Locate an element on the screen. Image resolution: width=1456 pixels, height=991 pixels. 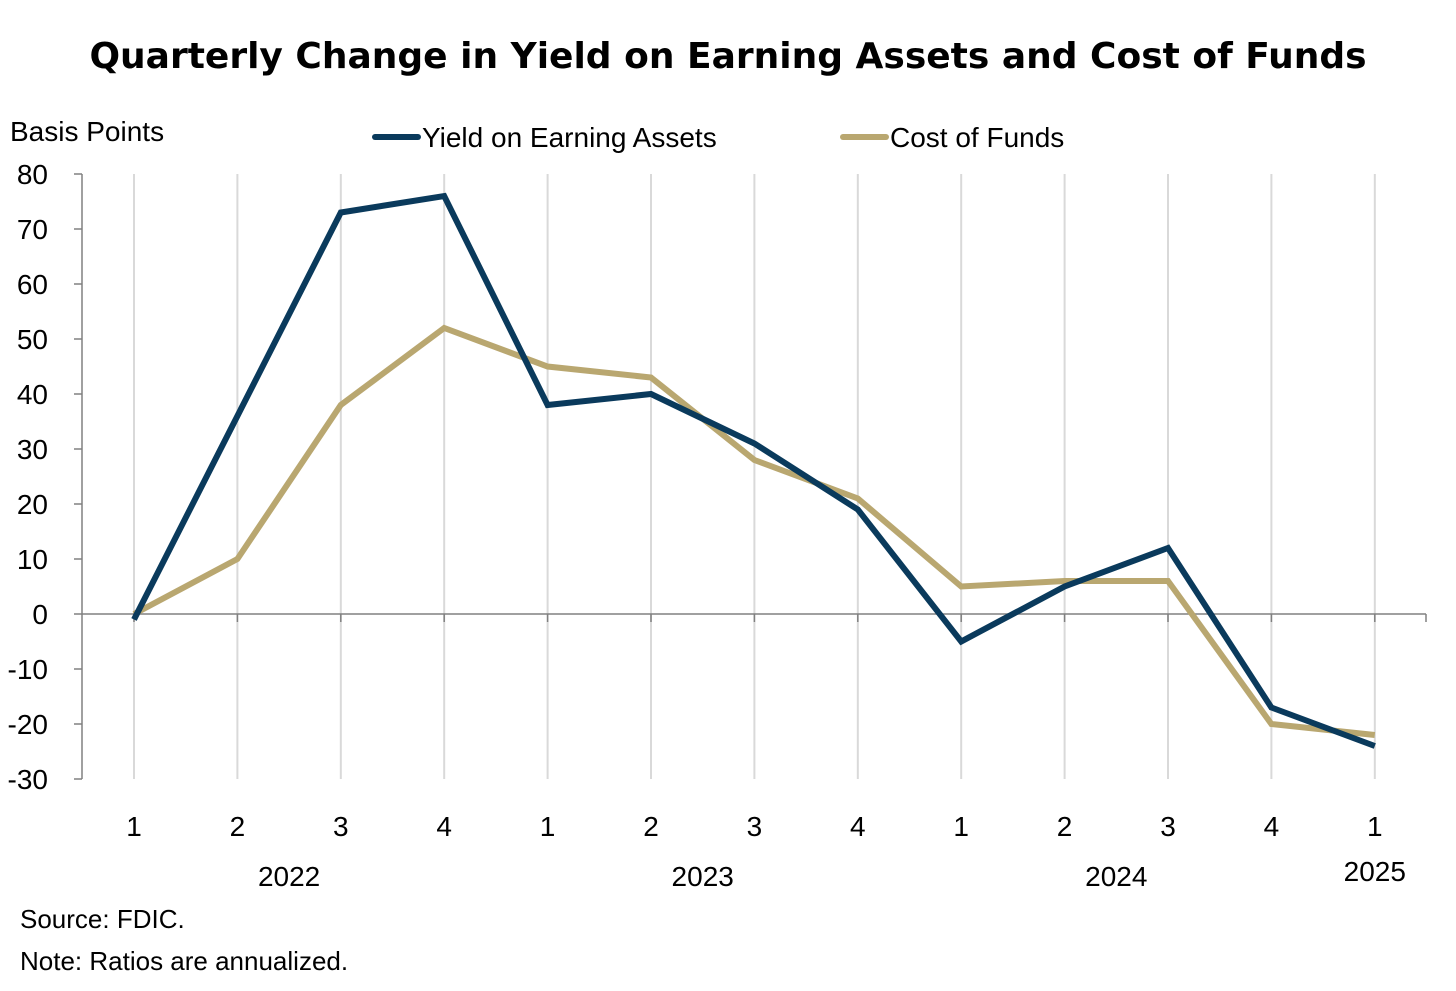
source-note: Source: FDIC. is located at coordinates (102, 919).